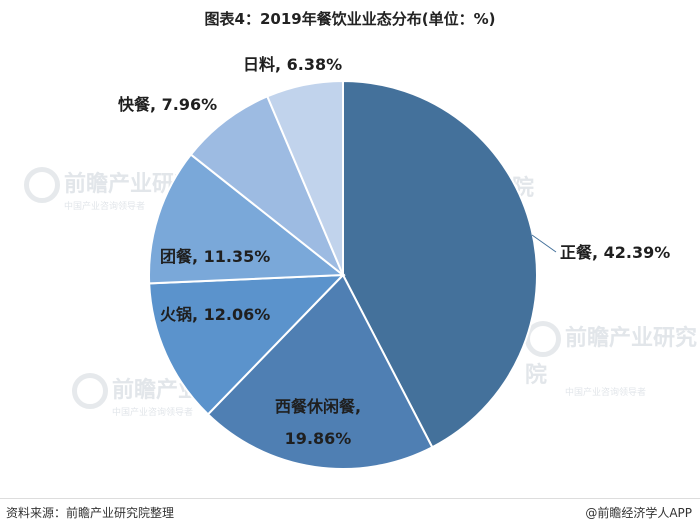 This screenshot has height=525, width=700. What do you see at coordinates (615, 252) in the screenshot?
I see `slice-label-1: 正餐, 42.39%` at bounding box center [615, 252].